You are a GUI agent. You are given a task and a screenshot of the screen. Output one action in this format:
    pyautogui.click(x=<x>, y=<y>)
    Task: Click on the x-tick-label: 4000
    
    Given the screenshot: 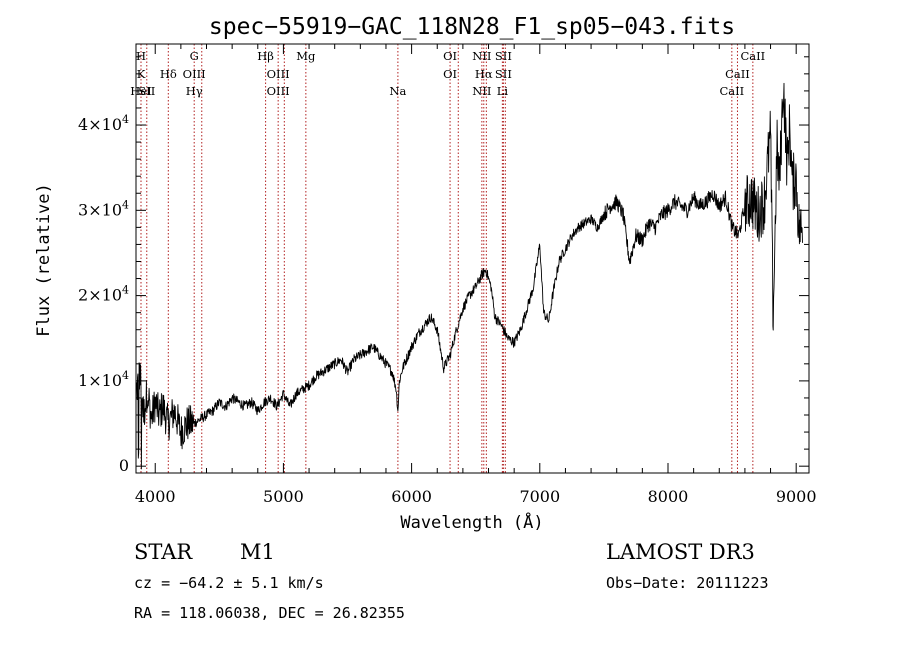 What is the action you would take?
    pyautogui.click(x=155, y=496)
    